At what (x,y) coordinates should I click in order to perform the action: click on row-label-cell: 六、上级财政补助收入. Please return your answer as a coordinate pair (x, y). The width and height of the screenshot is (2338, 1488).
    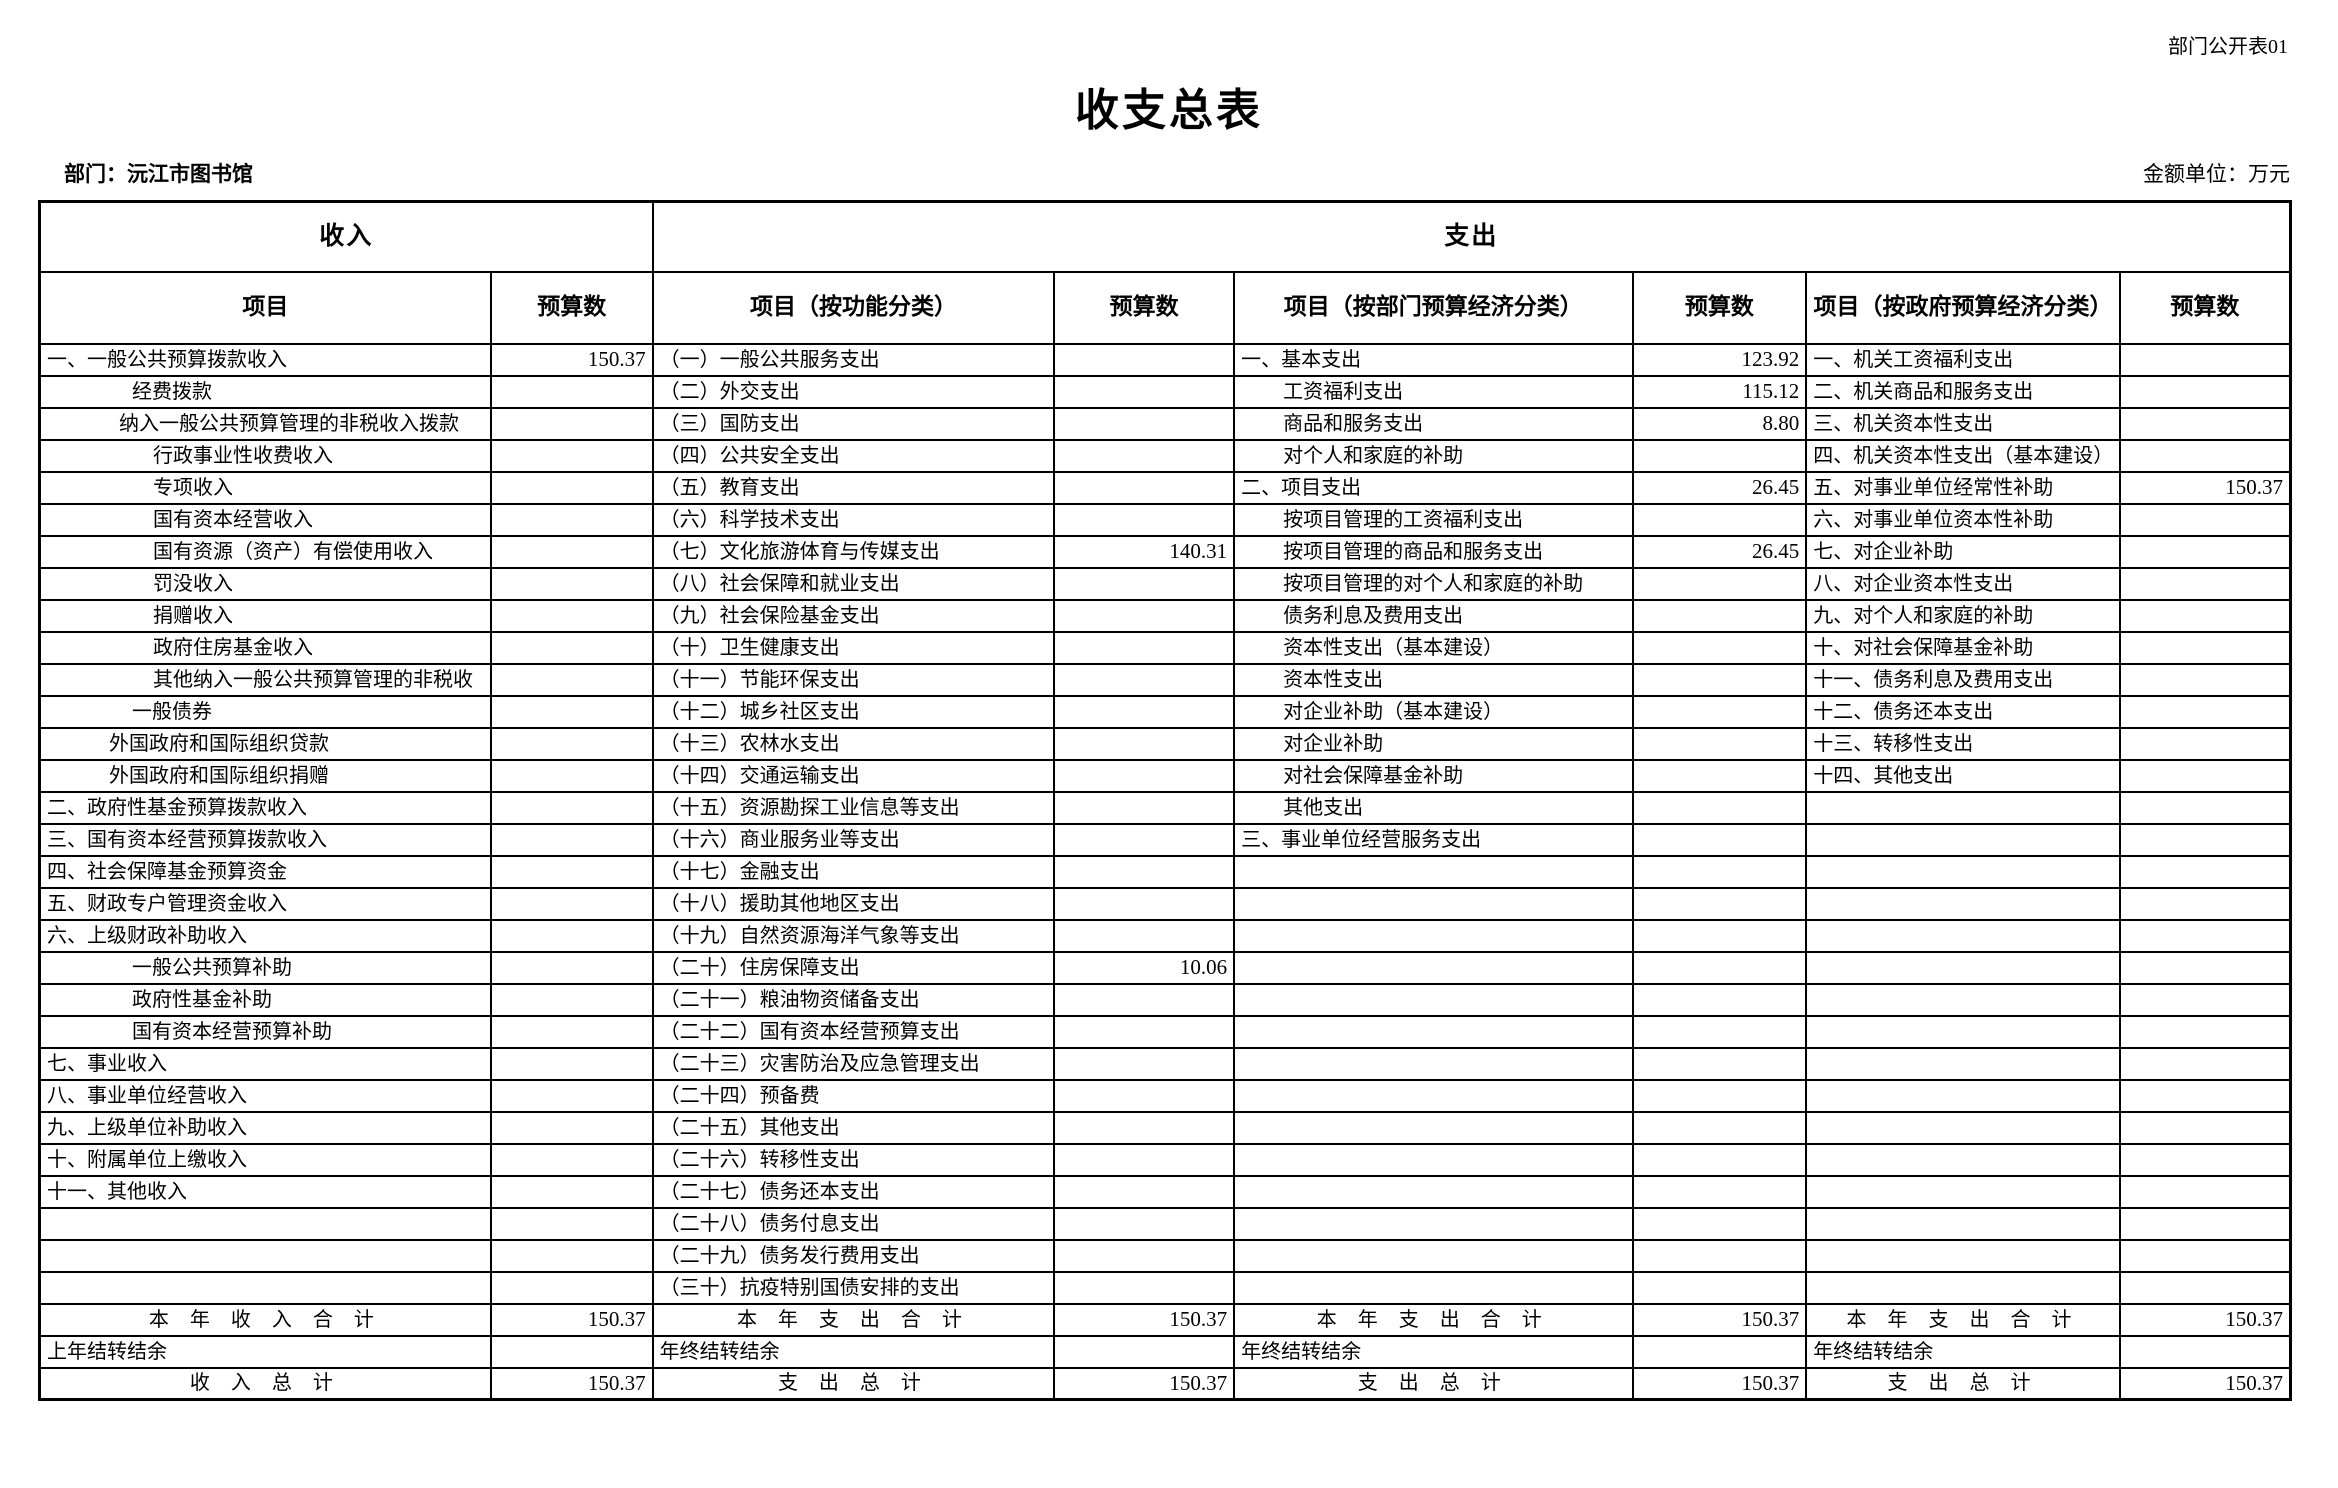
    Looking at the image, I should click on (265, 935).